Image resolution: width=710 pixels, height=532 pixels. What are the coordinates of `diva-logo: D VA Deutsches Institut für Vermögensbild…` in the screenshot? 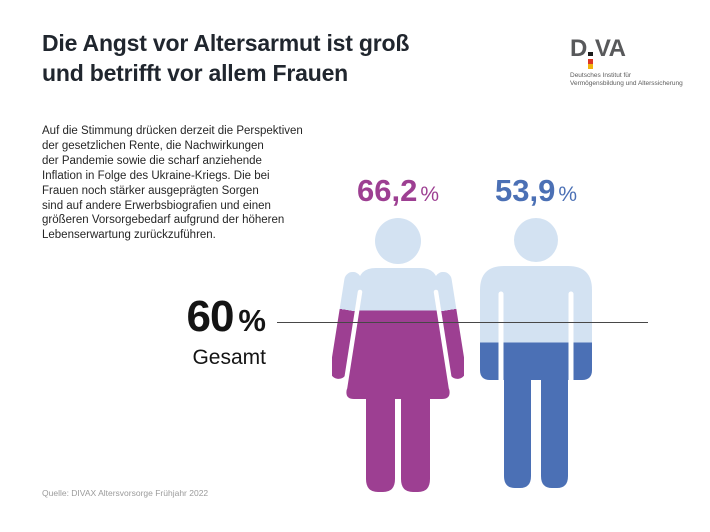 It's located at (626, 62).